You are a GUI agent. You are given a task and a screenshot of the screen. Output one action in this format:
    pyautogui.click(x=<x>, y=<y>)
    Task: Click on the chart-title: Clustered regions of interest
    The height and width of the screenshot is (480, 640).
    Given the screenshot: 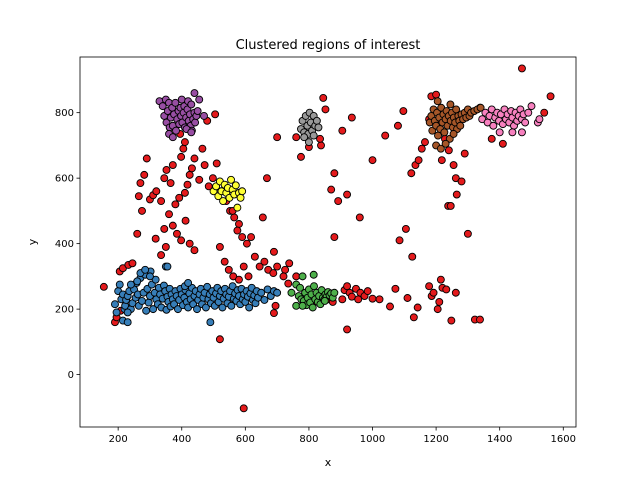 What is the action you would take?
    pyautogui.click(x=328, y=45)
    